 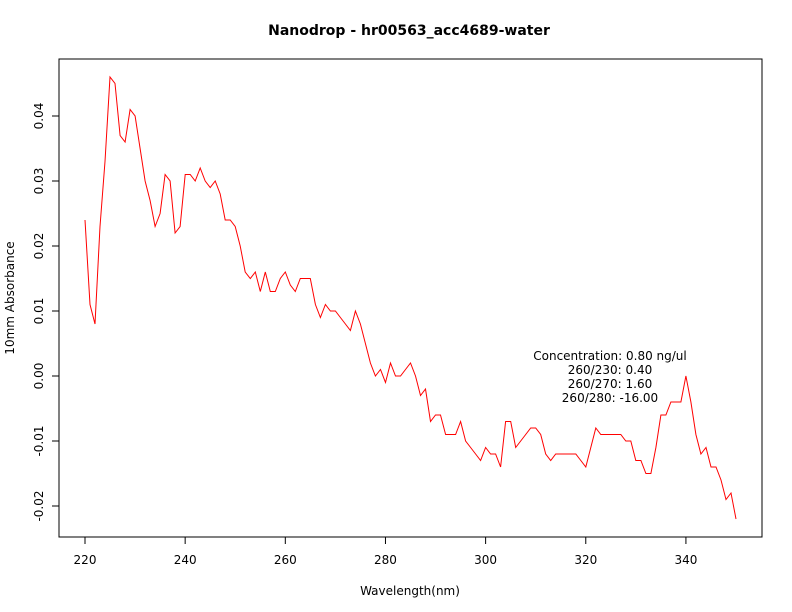 I want to click on x-tick-label: 280, so click(x=385, y=560).